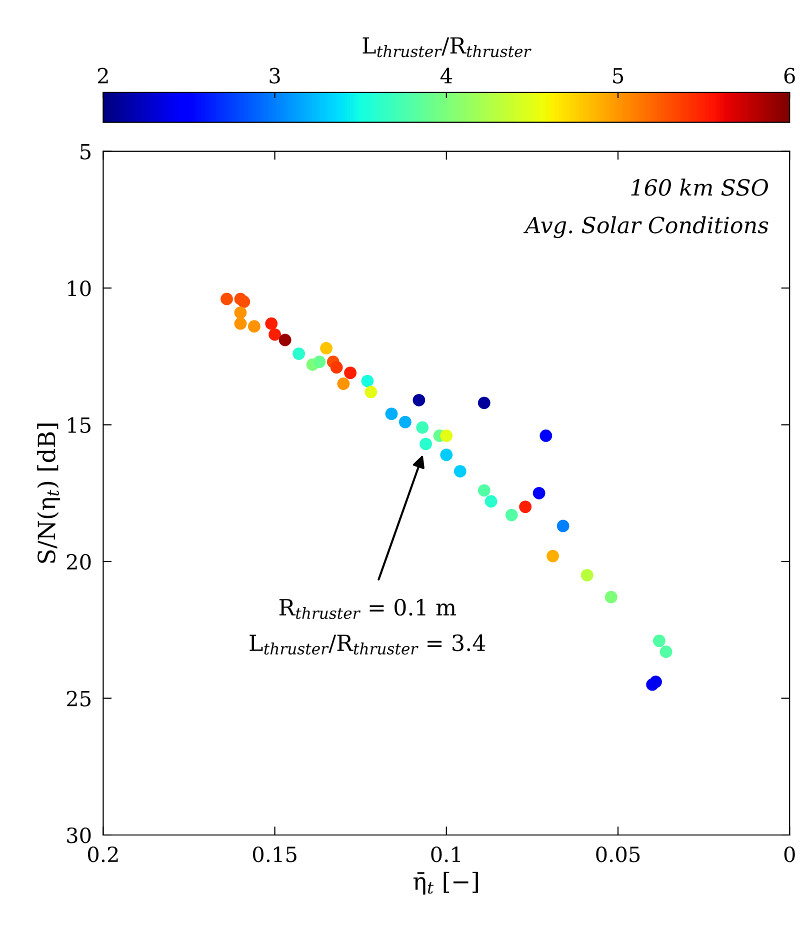  Describe the element at coordinates (368, 644) in the screenshot. I see `annotation: L$_{thruster}$/R$_{thruster}$ = 3.4` at that location.